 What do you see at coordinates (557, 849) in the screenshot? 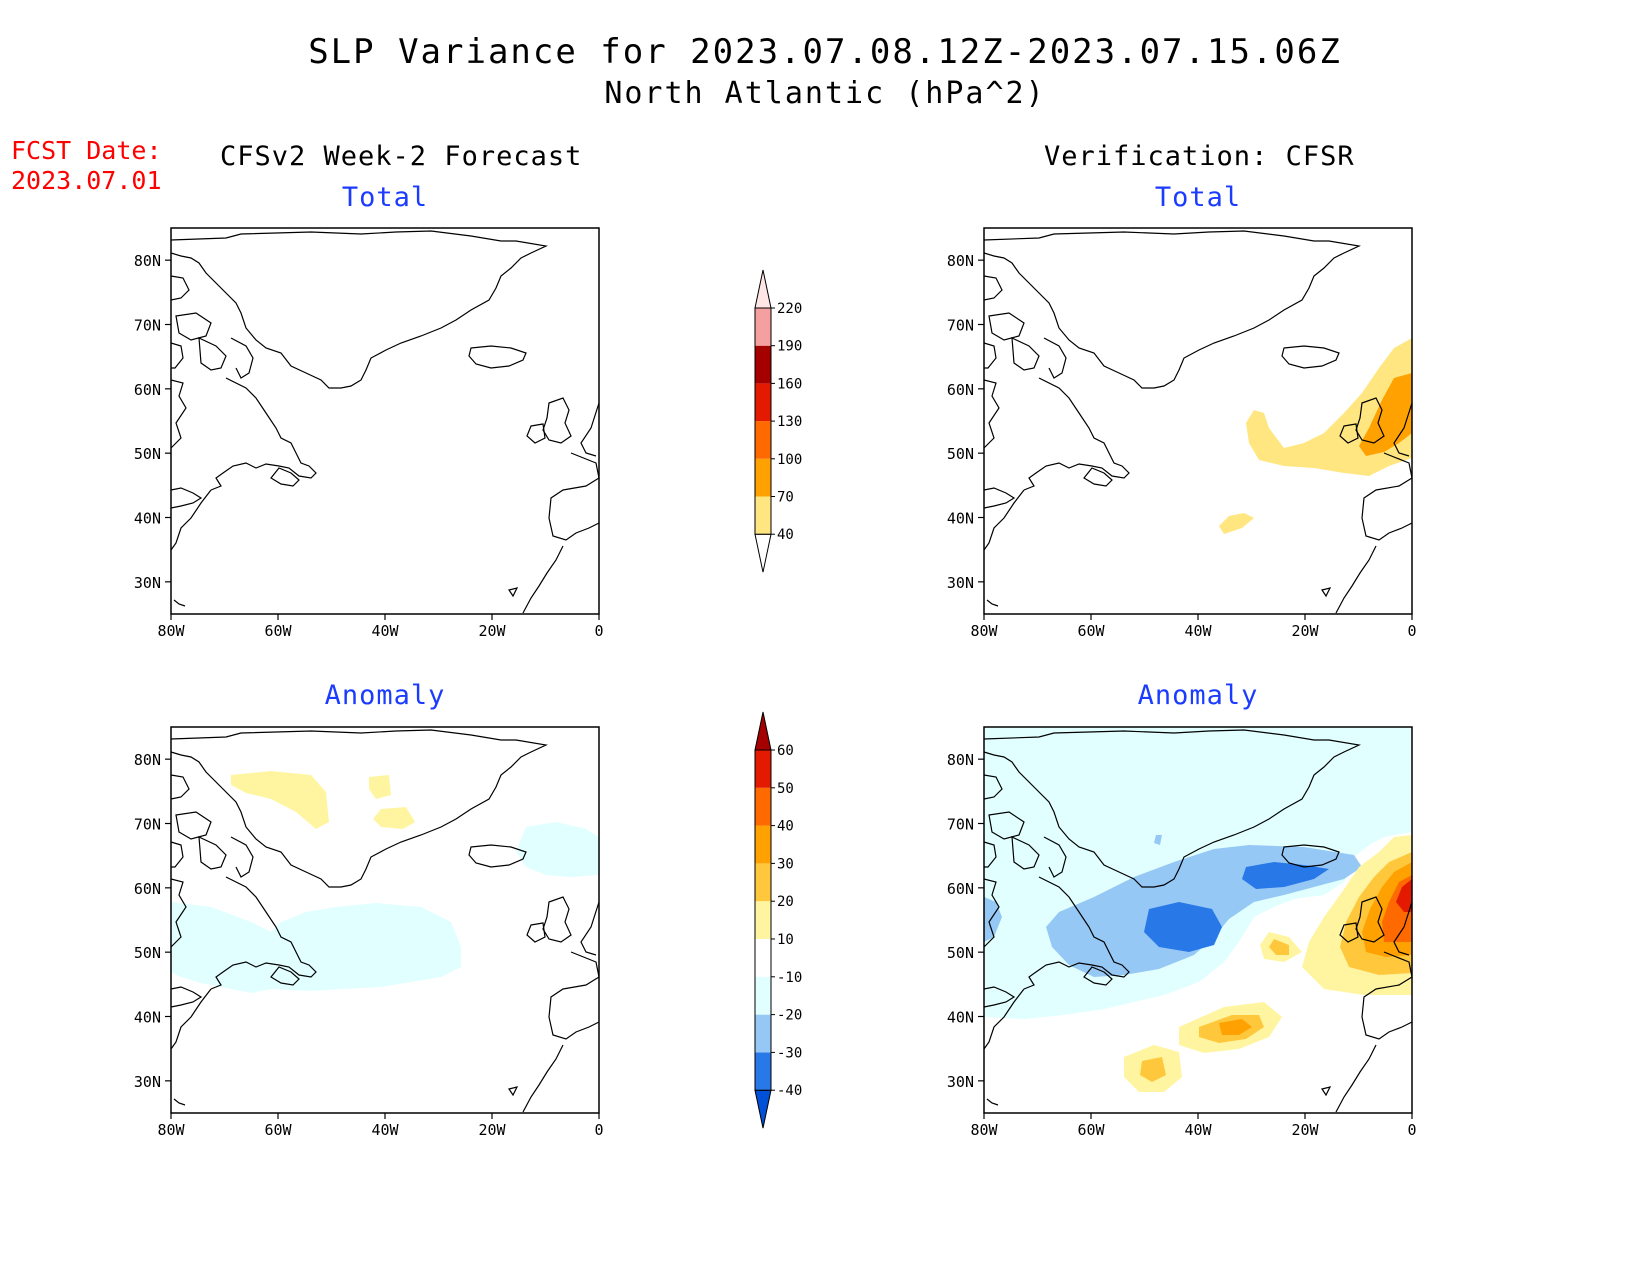
I see `anomaly-neg-iceland` at bounding box center [557, 849].